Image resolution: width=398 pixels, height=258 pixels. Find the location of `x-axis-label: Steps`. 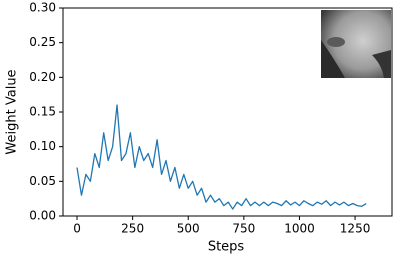

x-axis-label: Steps is located at coordinates (226, 247).